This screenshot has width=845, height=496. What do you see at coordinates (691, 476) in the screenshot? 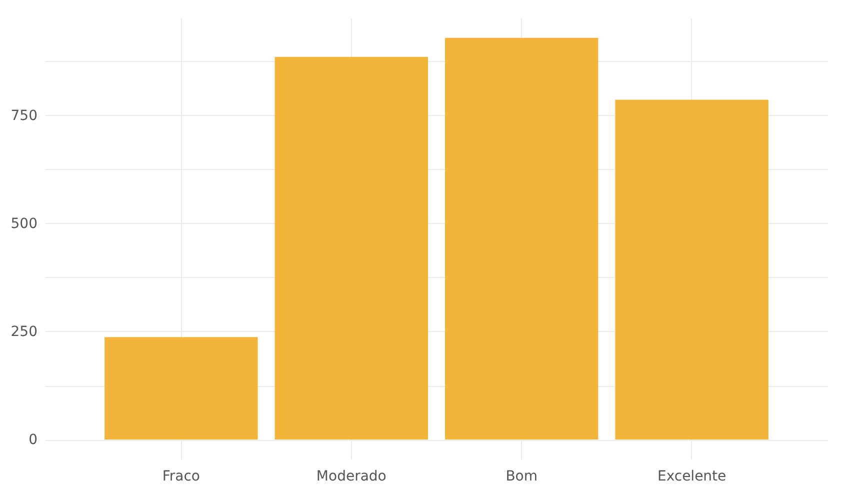
I see `x-tick-label: Excelente` at bounding box center [691, 476].